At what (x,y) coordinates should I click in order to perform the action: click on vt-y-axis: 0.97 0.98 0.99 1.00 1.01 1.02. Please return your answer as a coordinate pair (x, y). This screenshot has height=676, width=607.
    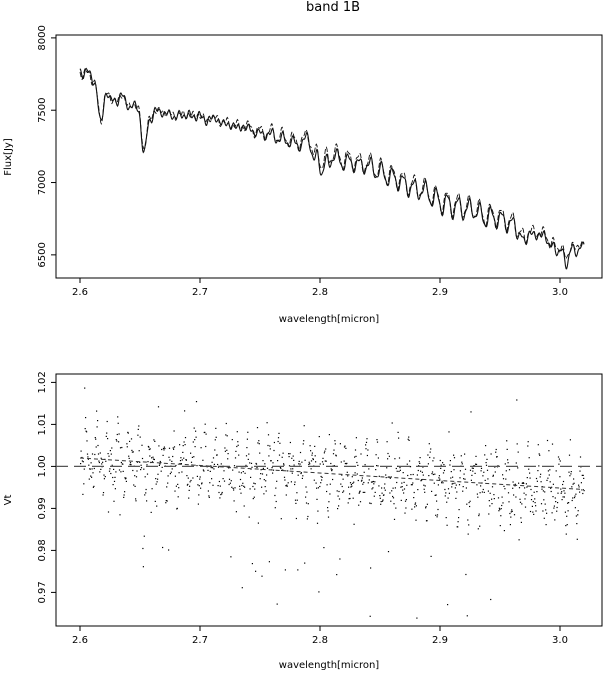
    Looking at the image, I should click on (46, 487).